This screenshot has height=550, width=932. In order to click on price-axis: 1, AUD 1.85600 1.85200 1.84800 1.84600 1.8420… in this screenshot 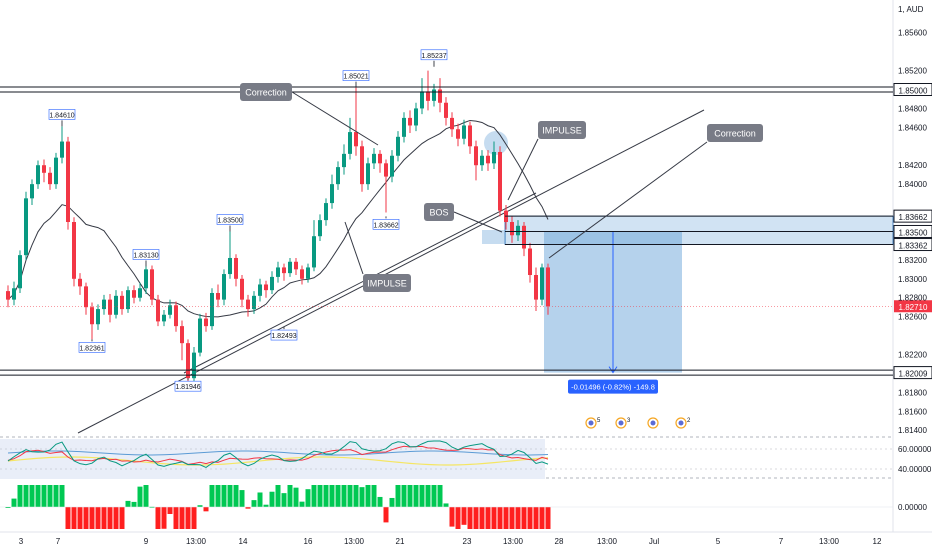, I will do `click(912, 220)`.